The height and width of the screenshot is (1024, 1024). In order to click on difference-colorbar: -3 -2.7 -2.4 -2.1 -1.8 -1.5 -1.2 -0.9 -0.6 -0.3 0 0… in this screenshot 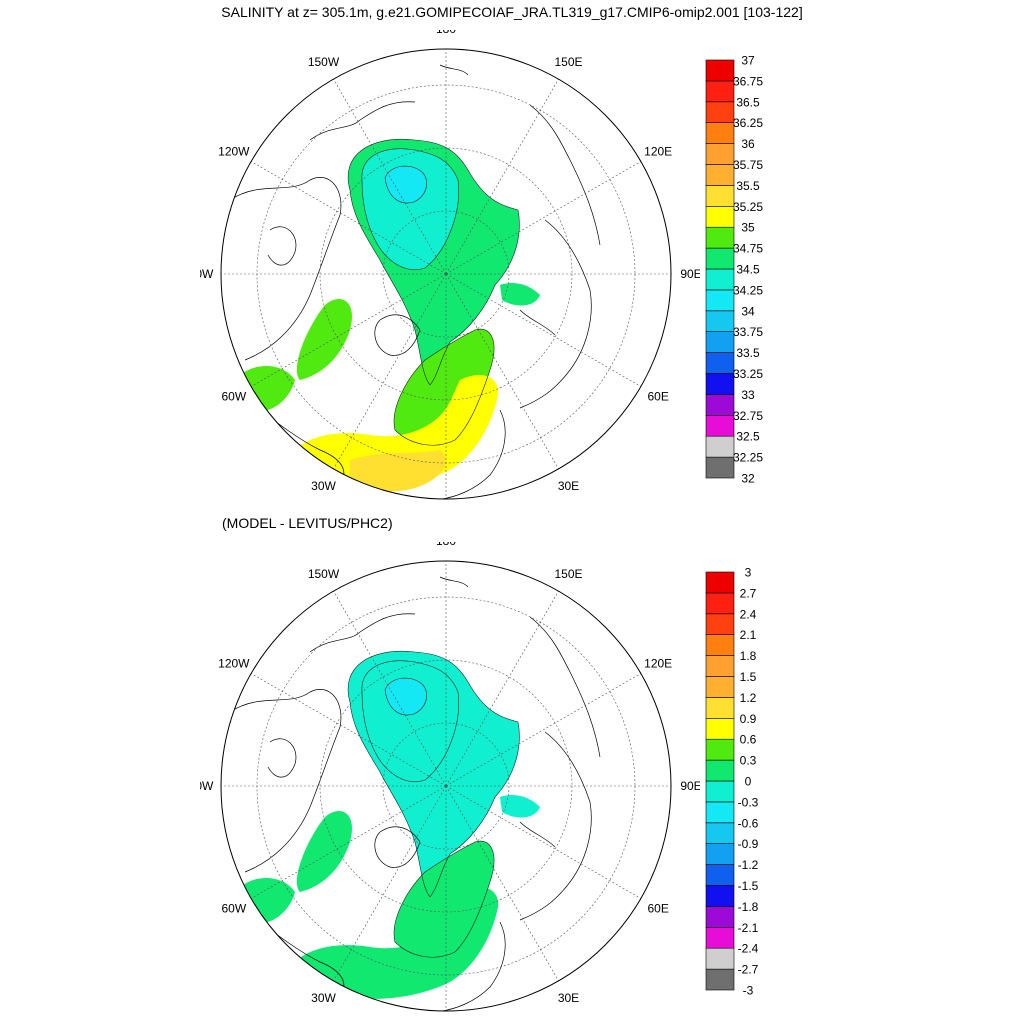, I will do `click(732, 782)`.